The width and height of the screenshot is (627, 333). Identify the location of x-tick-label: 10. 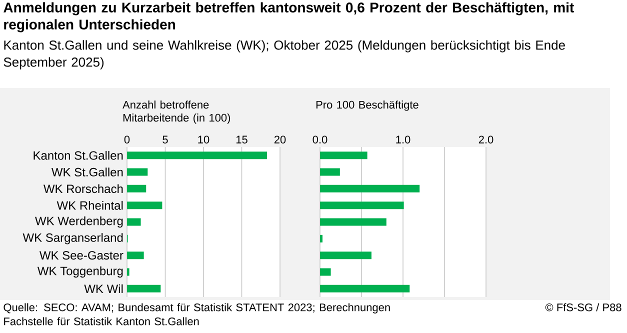
(204, 140).